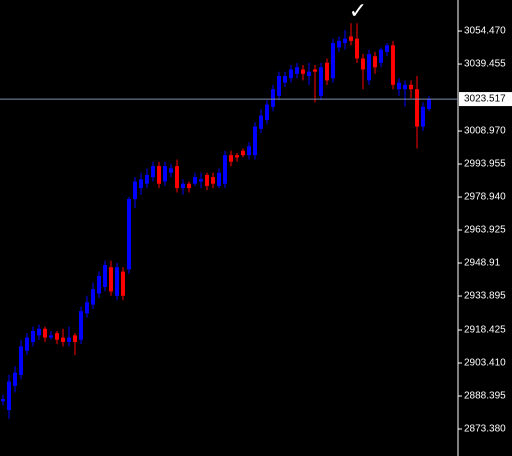 The width and height of the screenshot is (512, 456). Describe the element at coordinates (485, 164) in the screenshot. I see `y-tick-label: 2993.955` at that location.